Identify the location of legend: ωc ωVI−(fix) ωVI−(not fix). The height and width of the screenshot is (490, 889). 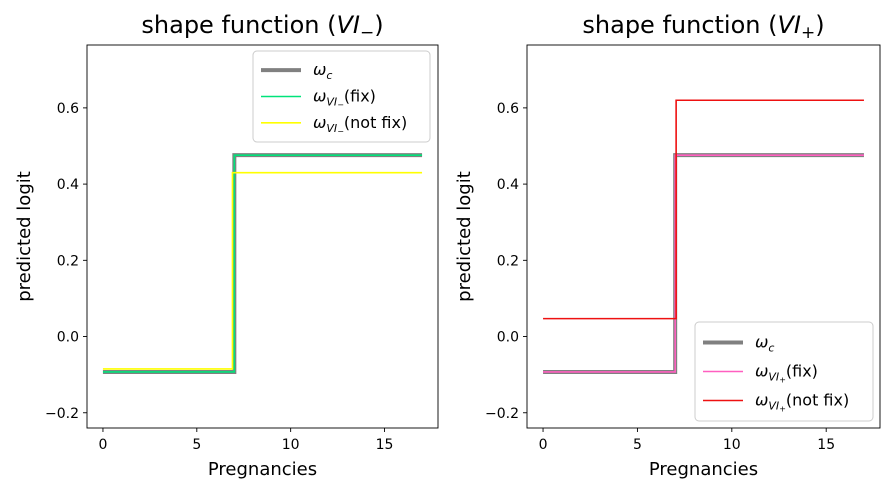
(341, 96).